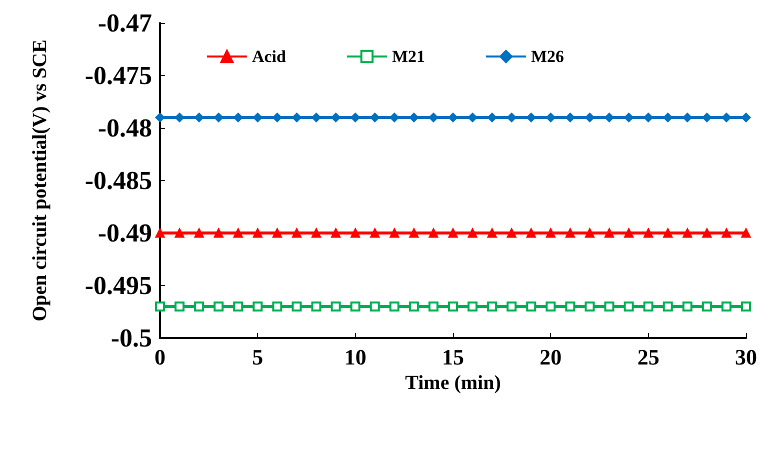  I want to click on x-tick-label: 0, so click(160, 357).